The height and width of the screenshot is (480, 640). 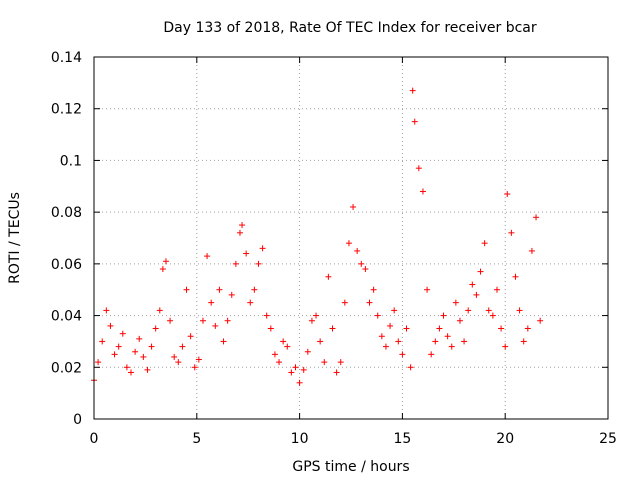 What do you see at coordinates (66, 239) in the screenshot?
I see `y-tick-labels: 0 0.02 0.04 0.06 0.08 0.1 0.12 0.14` at bounding box center [66, 239].